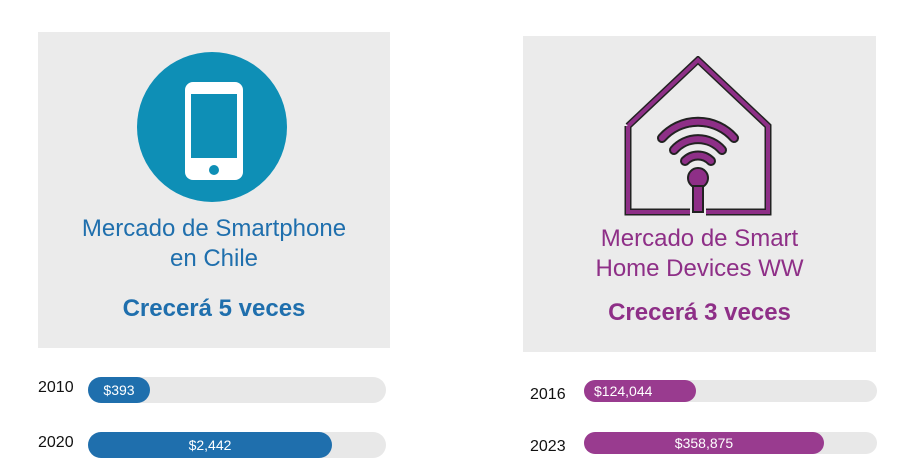  Describe the element at coordinates (56, 387) in the screenshot. I see `bar-year: 2010` at that location.